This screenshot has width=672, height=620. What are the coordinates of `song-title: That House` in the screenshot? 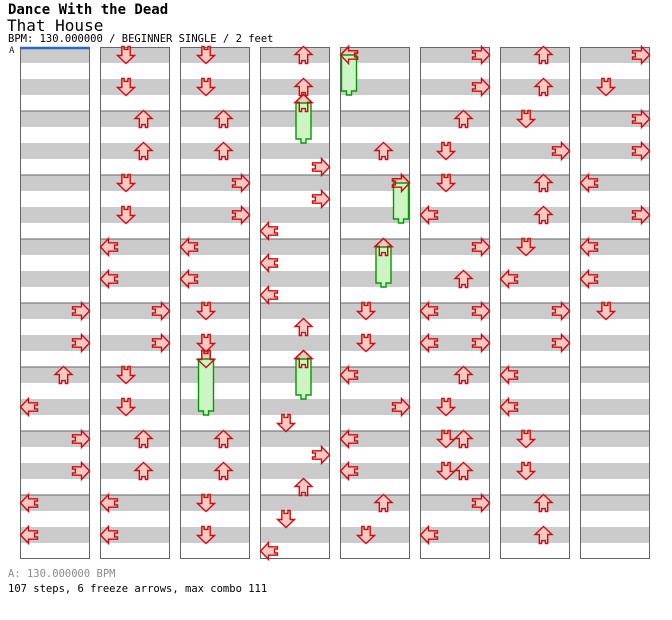 It's located at (55, 25).